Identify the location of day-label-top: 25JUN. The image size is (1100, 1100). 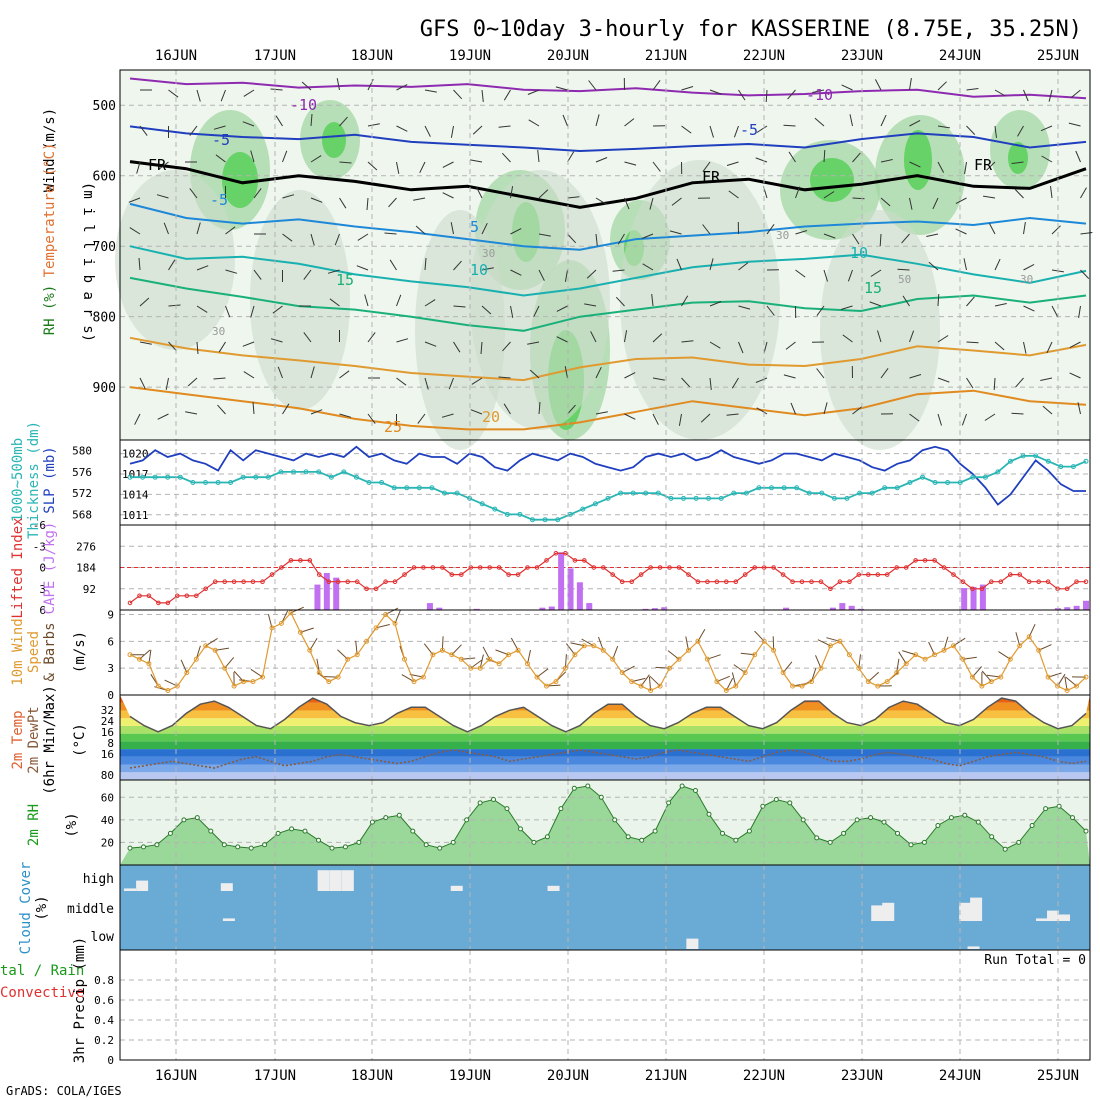
(1058, 56).